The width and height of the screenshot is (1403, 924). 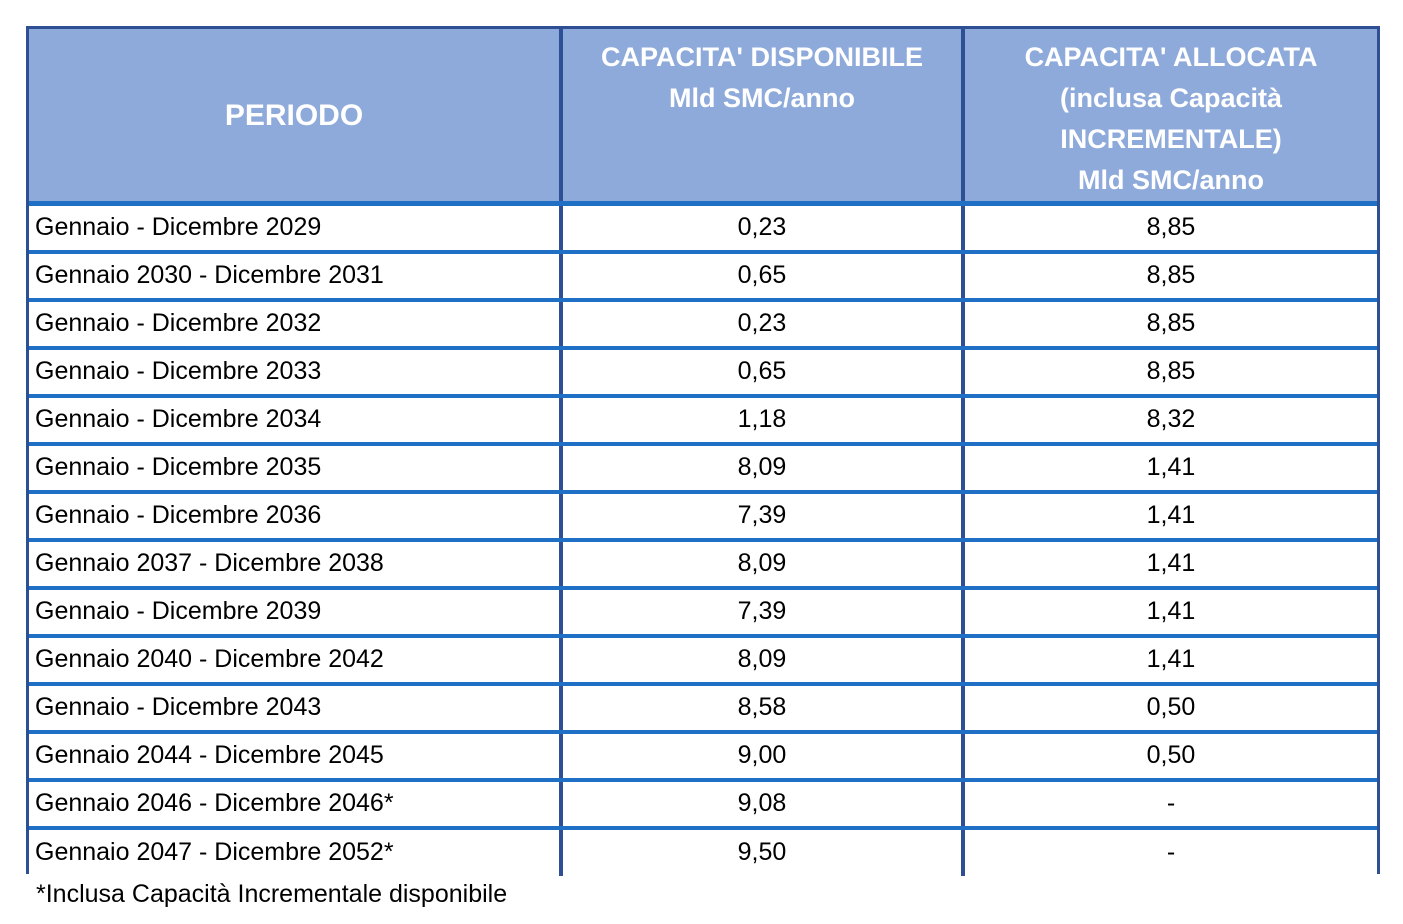 I want to click on header-disponibile-line-2: Mld SMC/anno, so click(x=762, y=98).